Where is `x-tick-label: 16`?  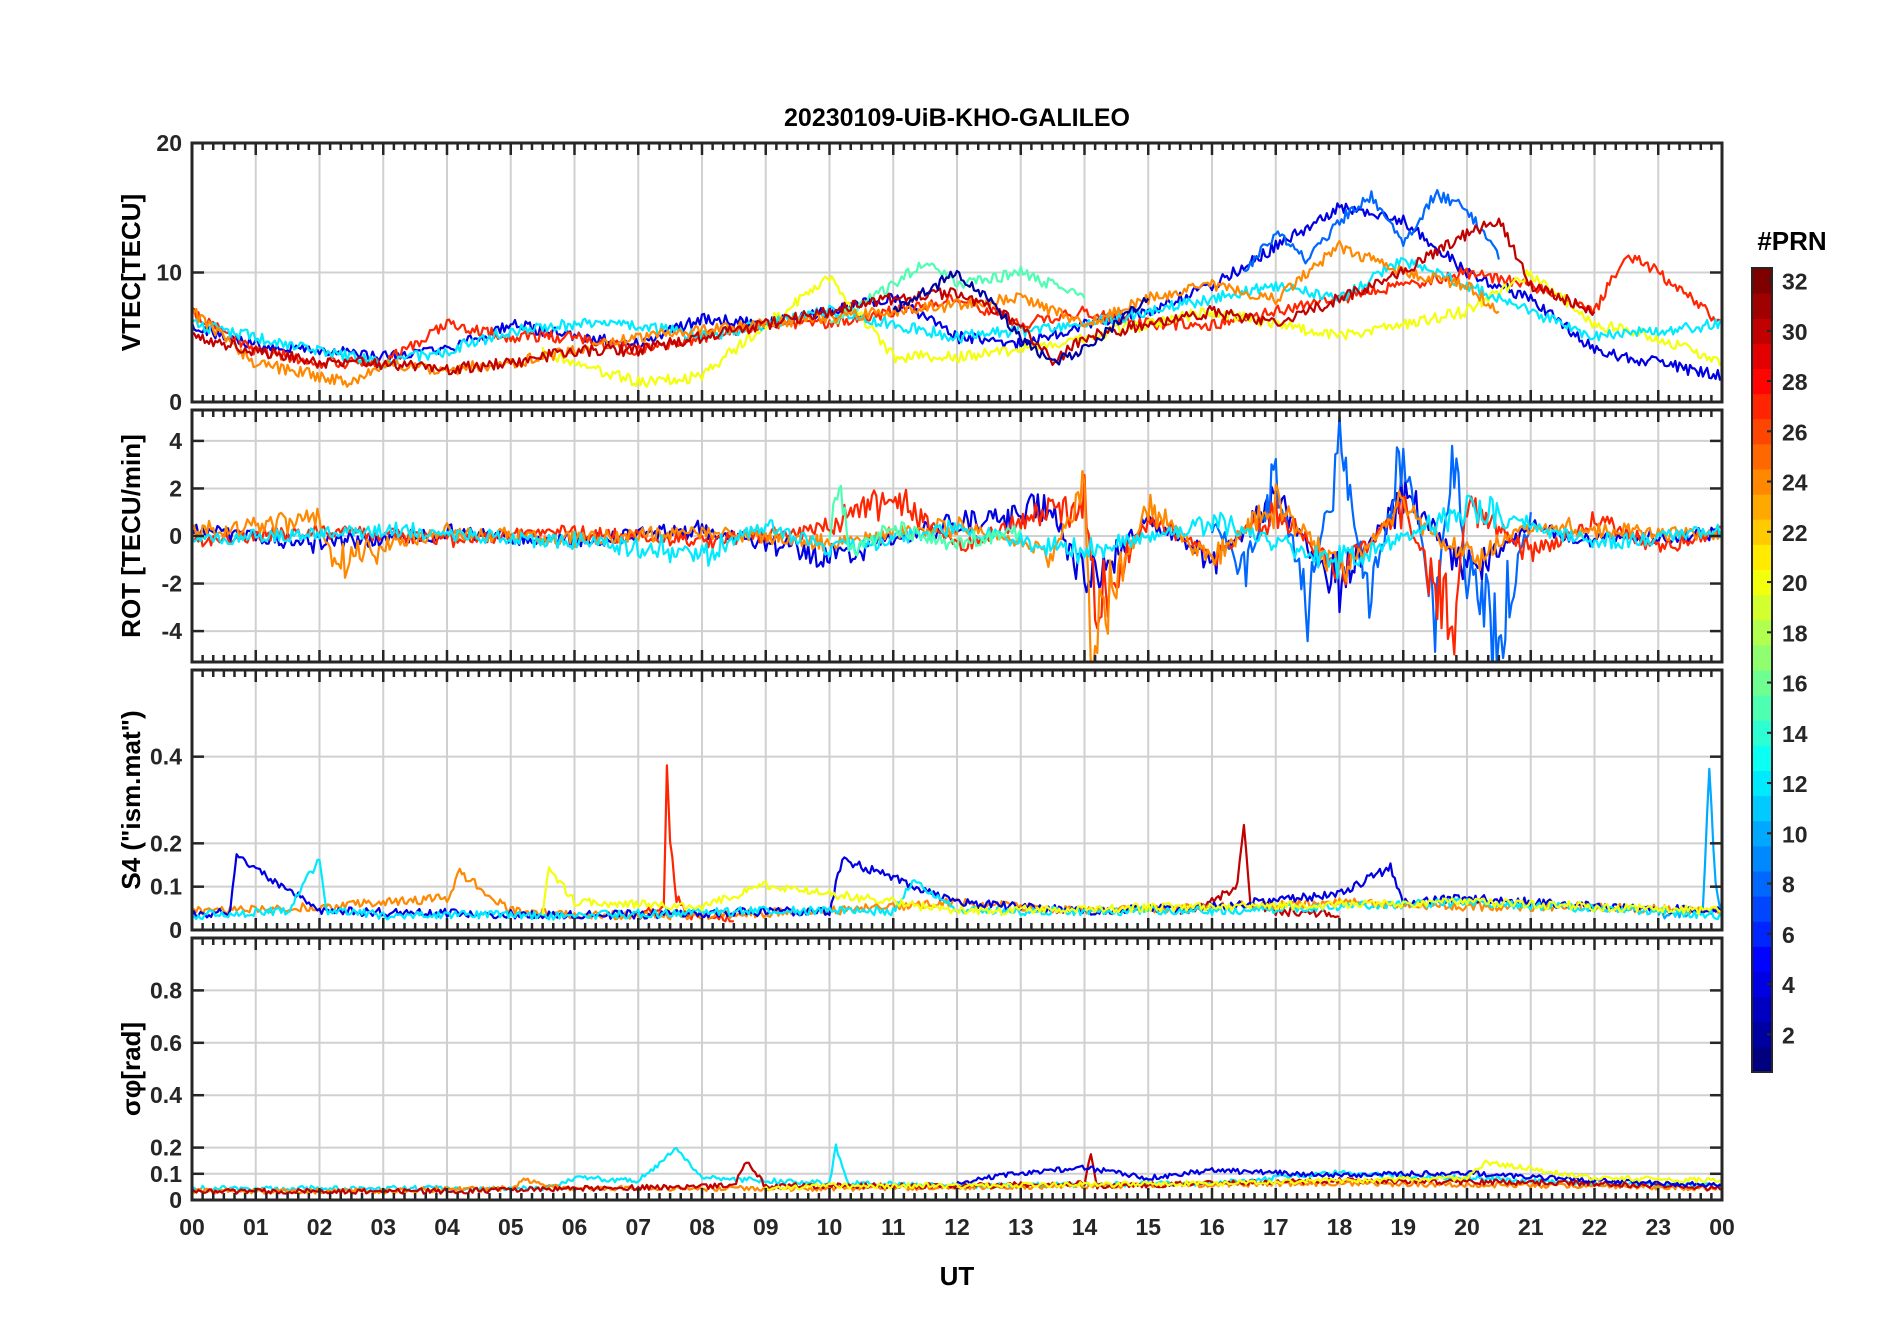
x-tick-label: 16 is located at coordinates (1212, 1227).